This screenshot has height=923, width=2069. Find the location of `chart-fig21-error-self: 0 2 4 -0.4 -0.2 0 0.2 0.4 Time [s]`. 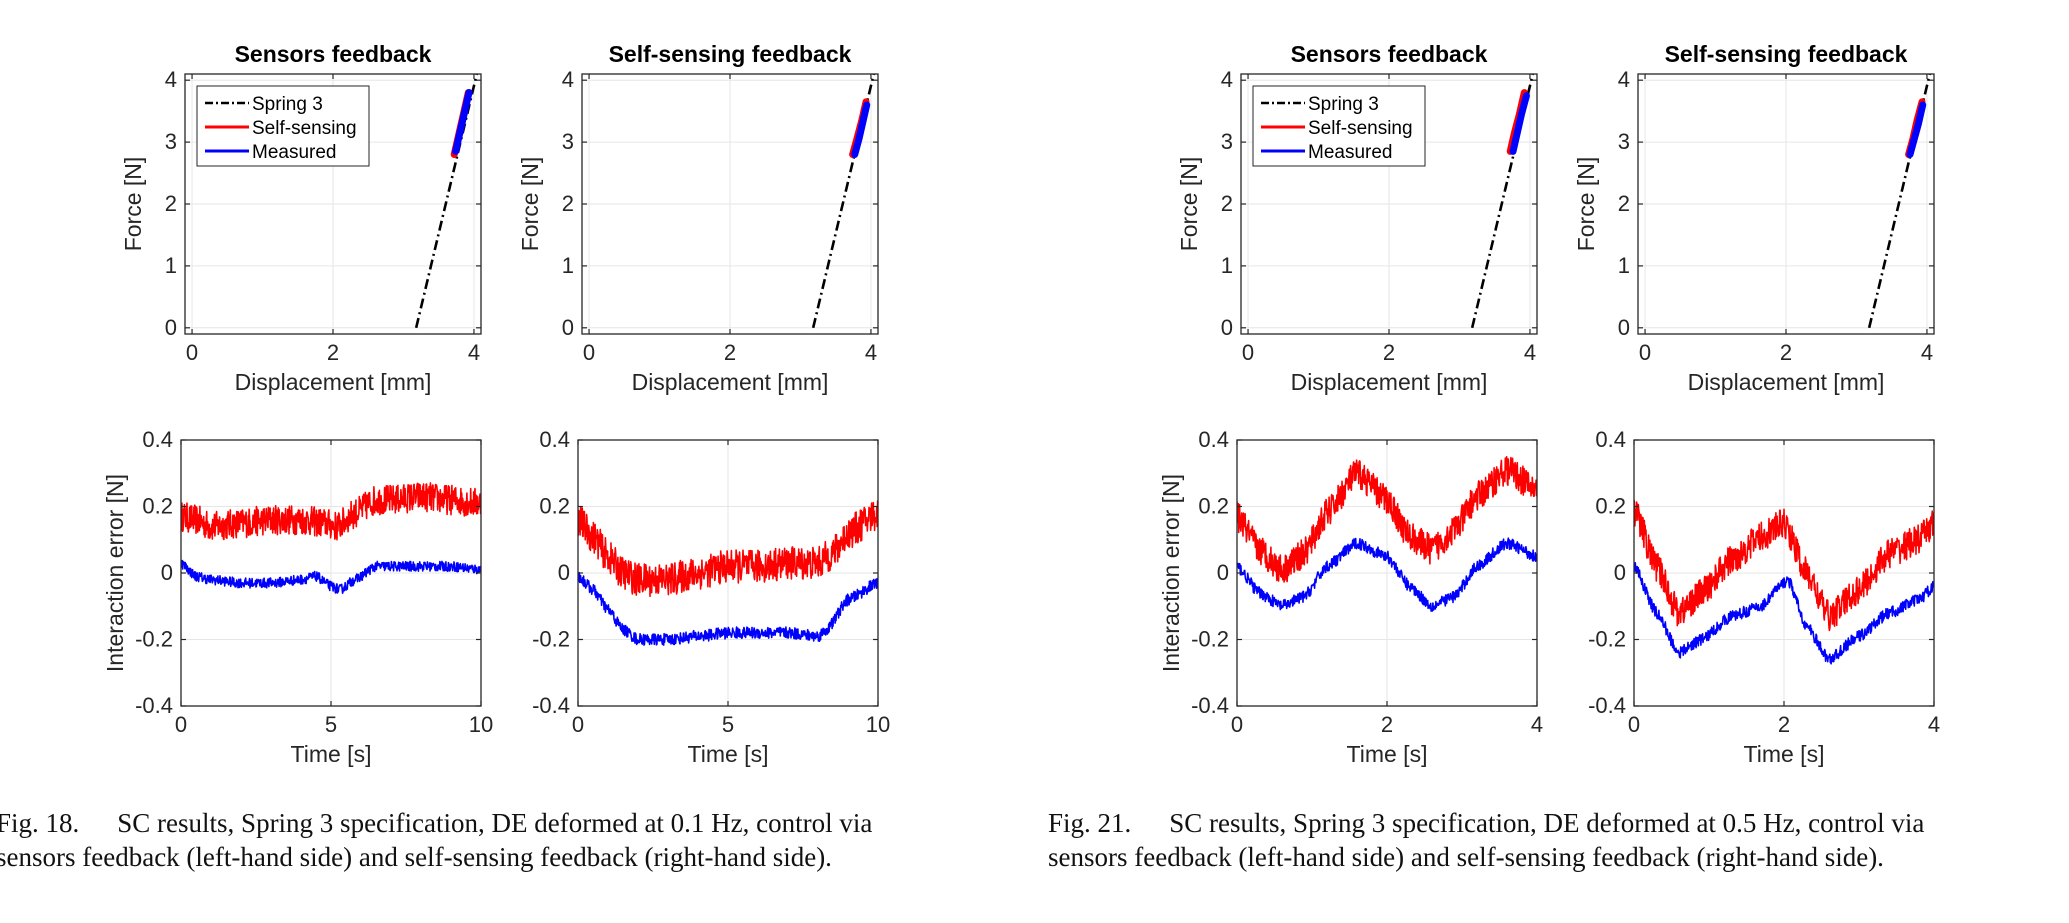

chart-fig21-error-self: 0 2 4 -0.4 -0.2 0 0.2 0.4 Time [s] is located at coordinates (1764, 597).